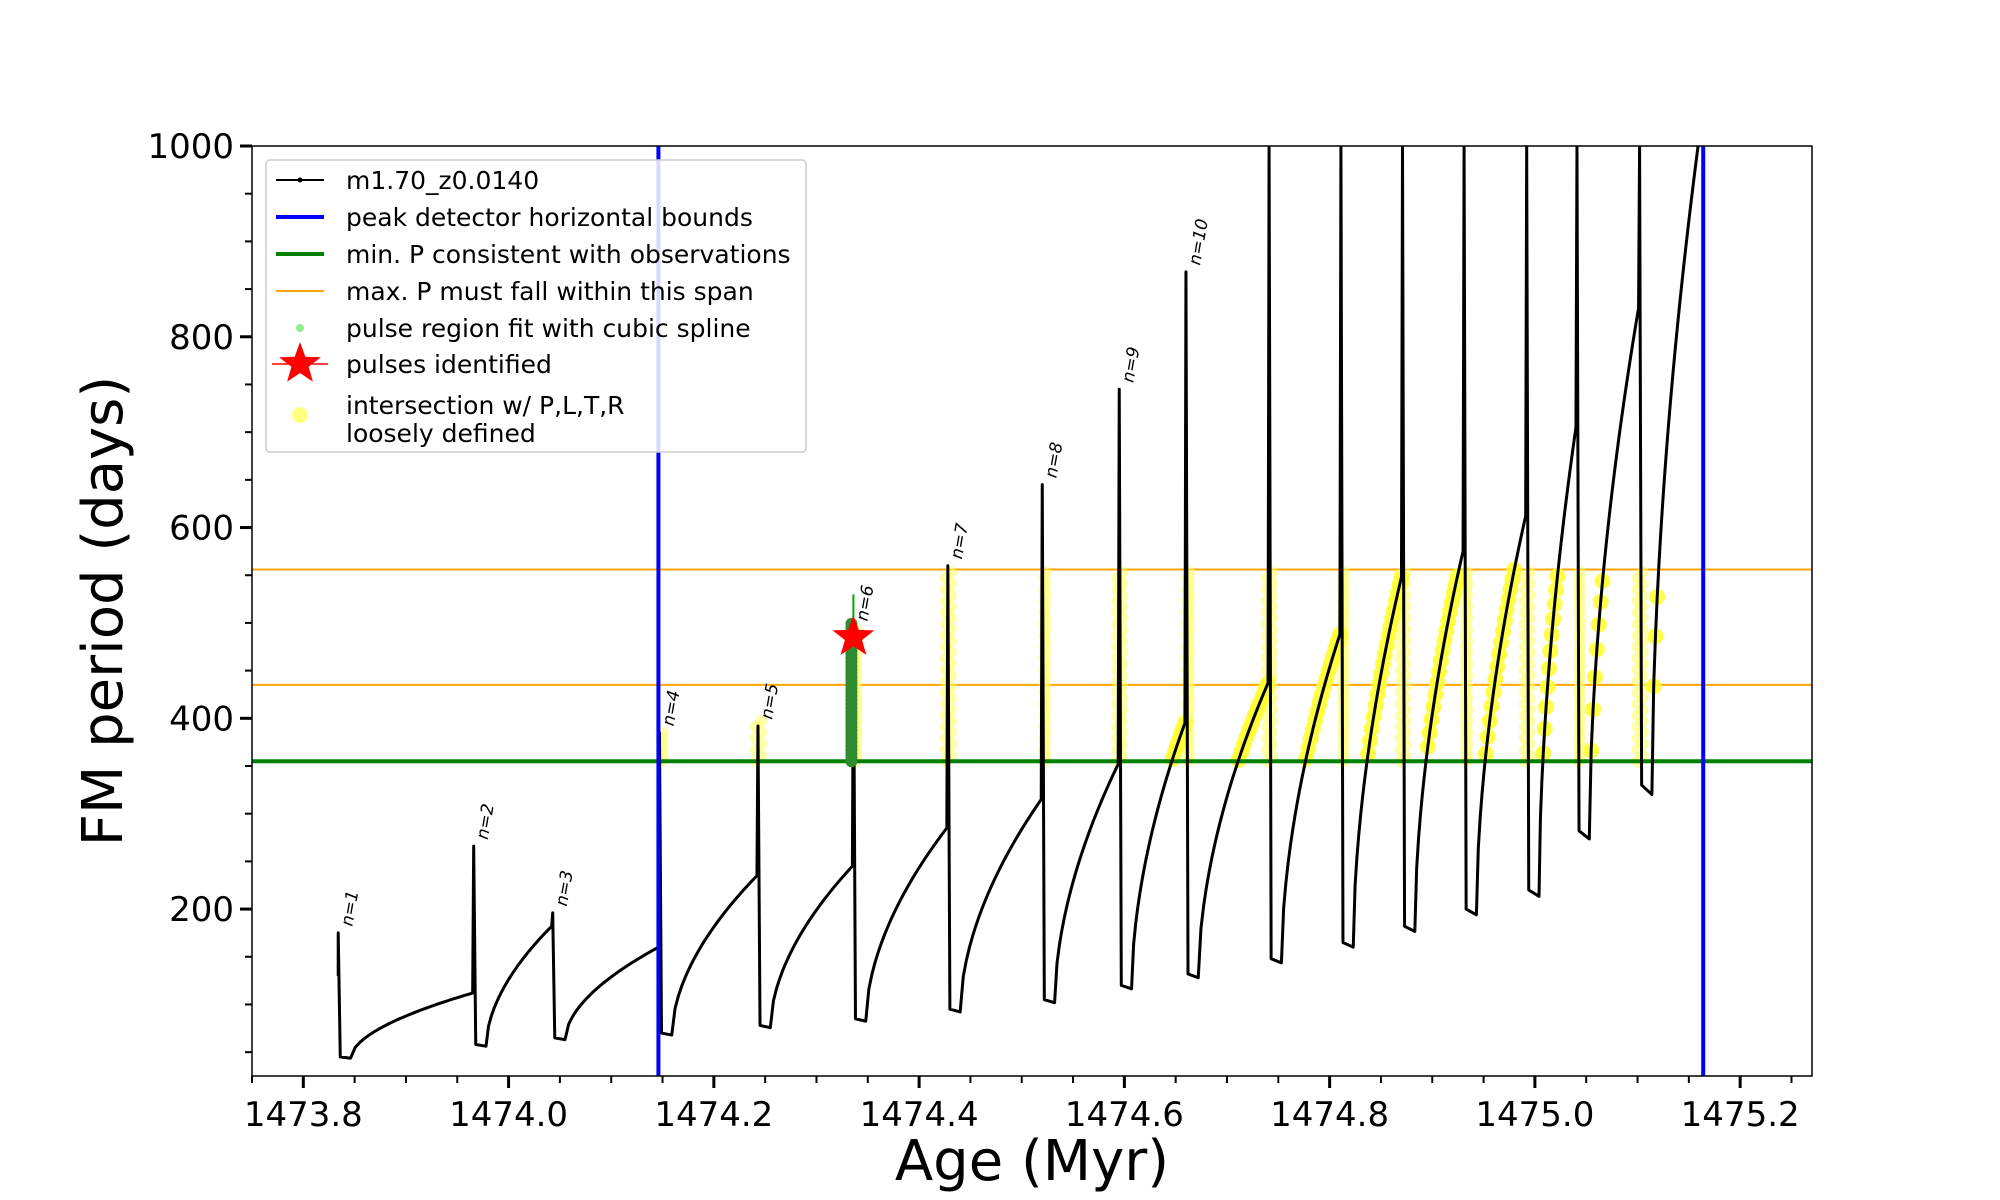 This screenshot has width=2000, height=1200. I want to click on legend-box, so click(536, 306).